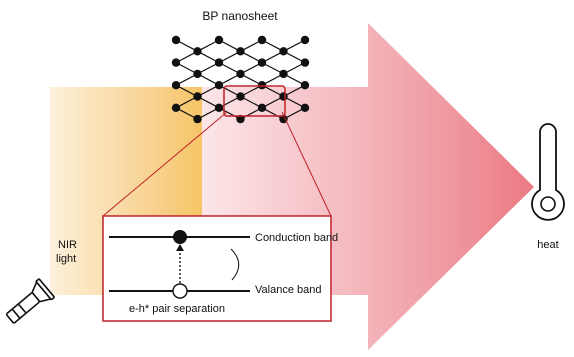  I want to click on flashlight-icon, so click(28, 303).